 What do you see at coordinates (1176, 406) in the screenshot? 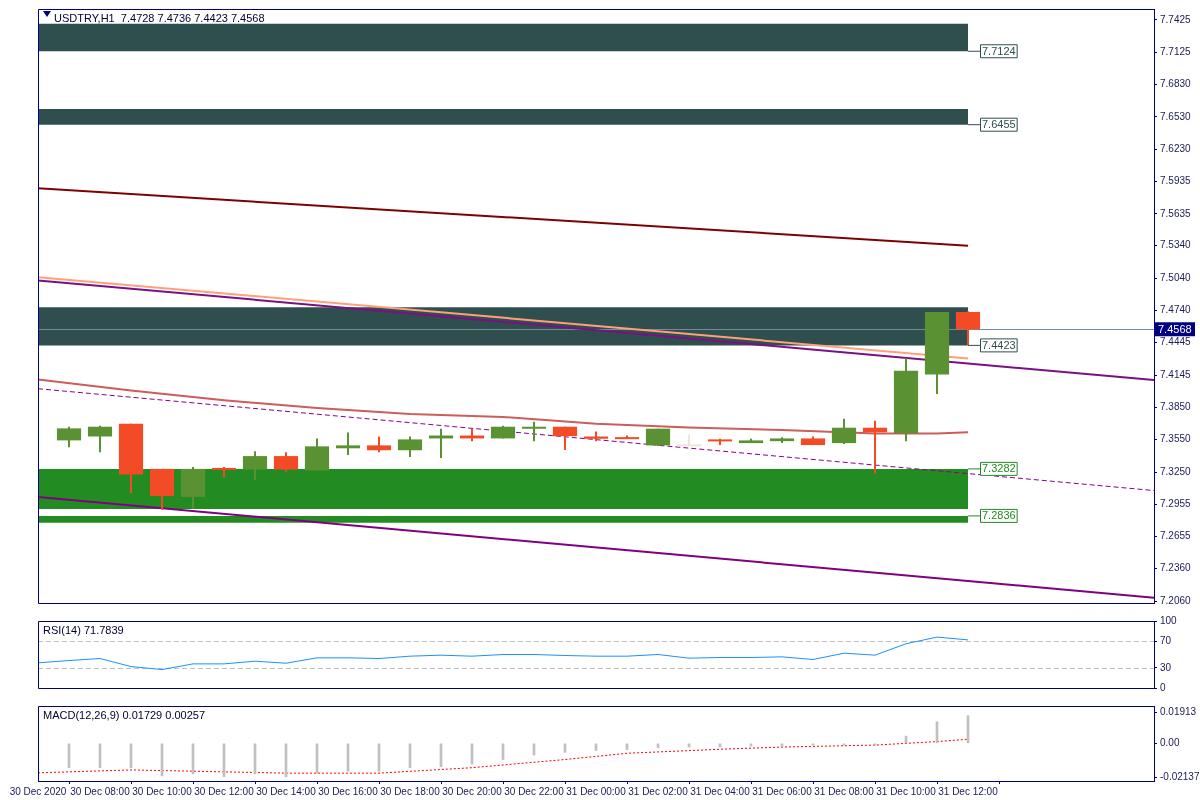
I see `y-tick-label: 7.3850` at bounding box center [1176, 406].